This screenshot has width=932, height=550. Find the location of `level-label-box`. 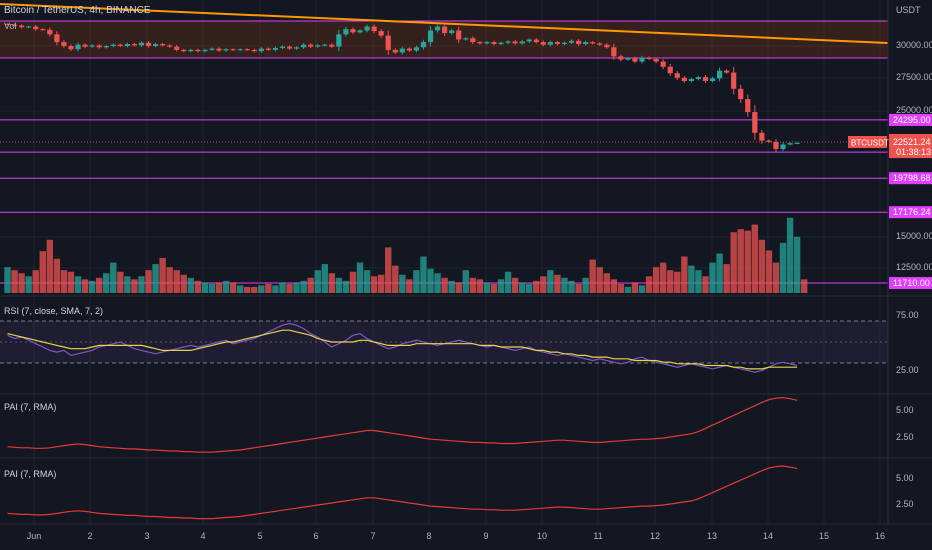

level-label-box is located at coordinates (910, 119).